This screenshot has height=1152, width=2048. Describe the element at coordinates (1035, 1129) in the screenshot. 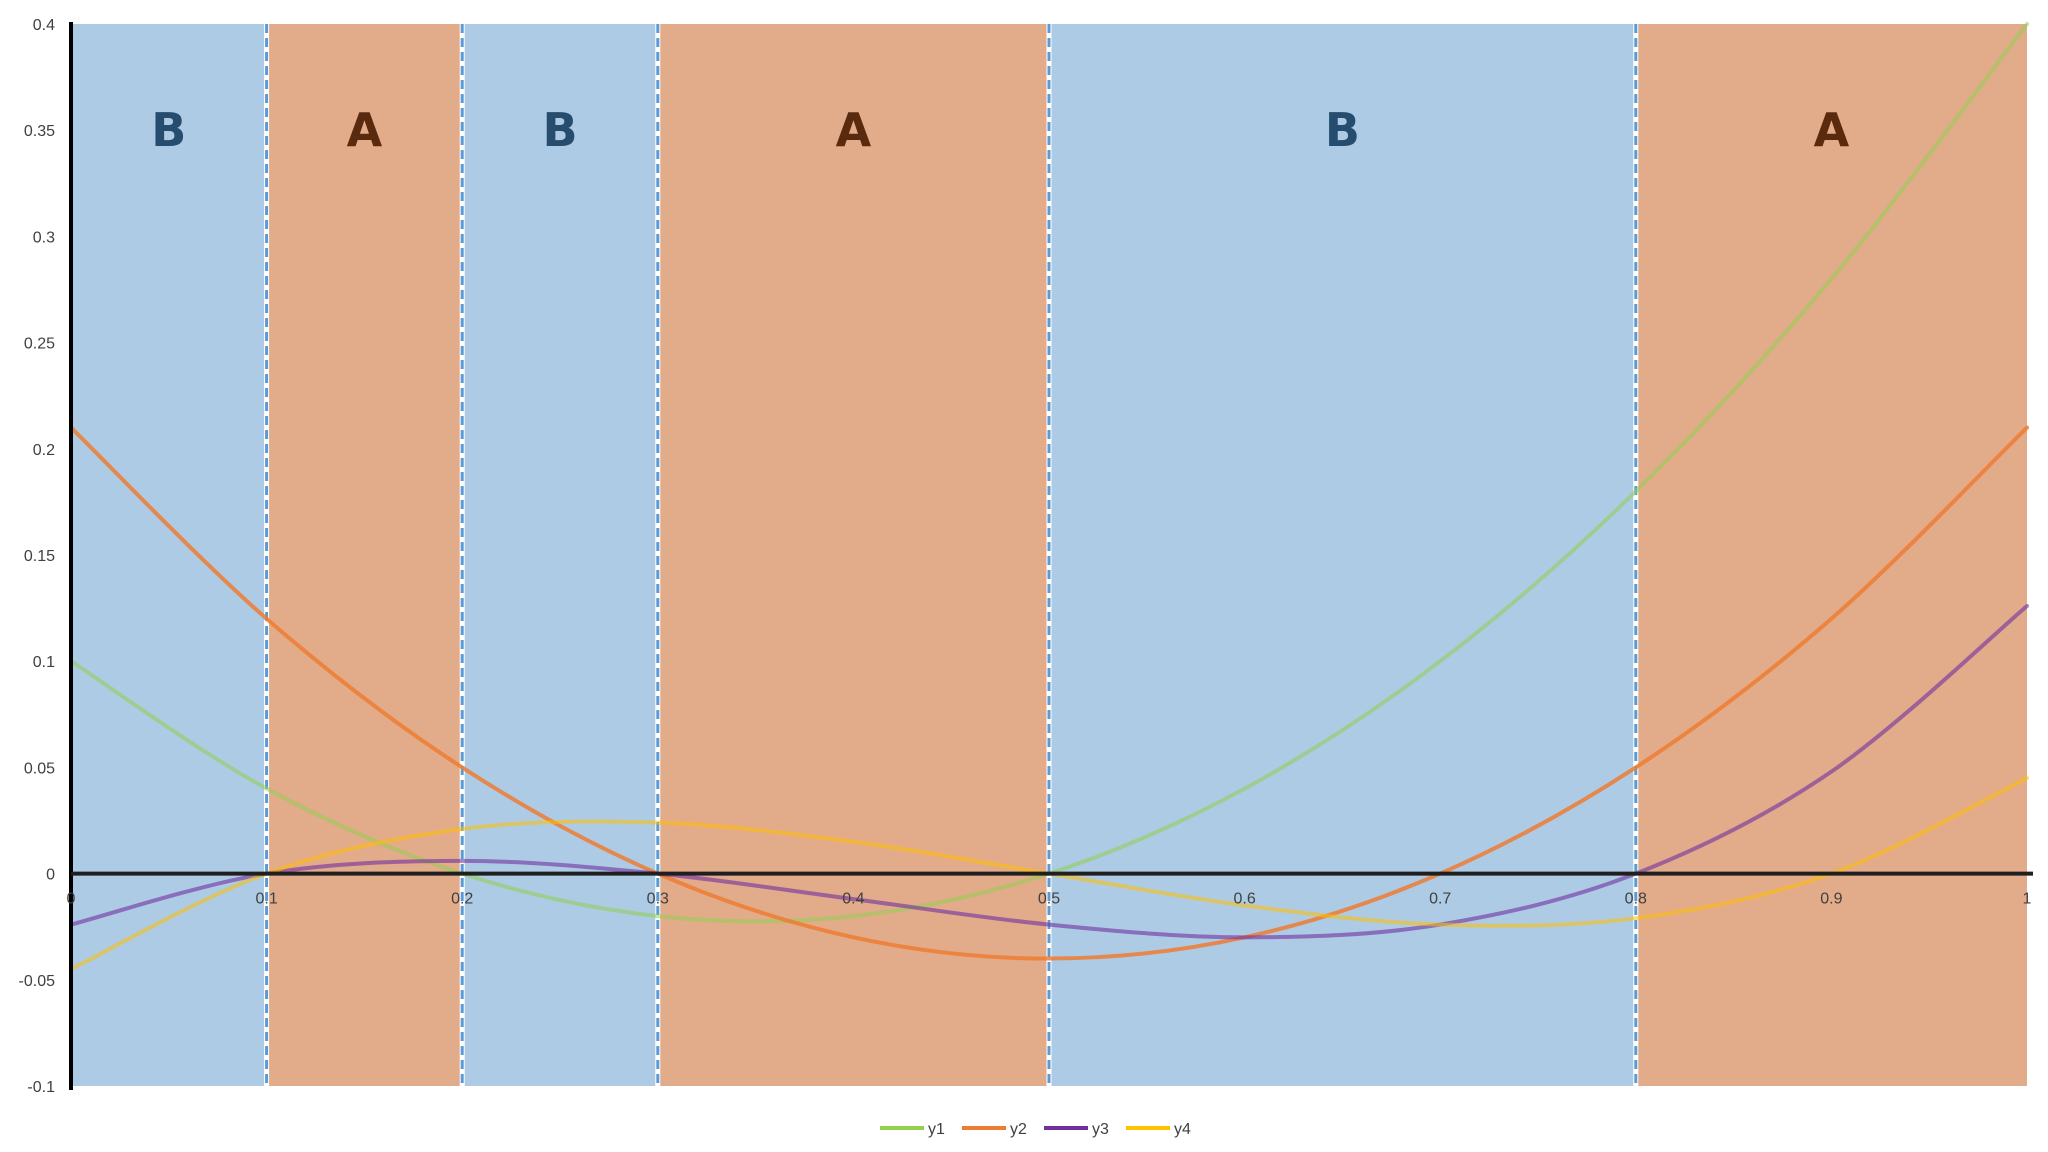

I see `legend: y1 y2 y3 y4` at that location.